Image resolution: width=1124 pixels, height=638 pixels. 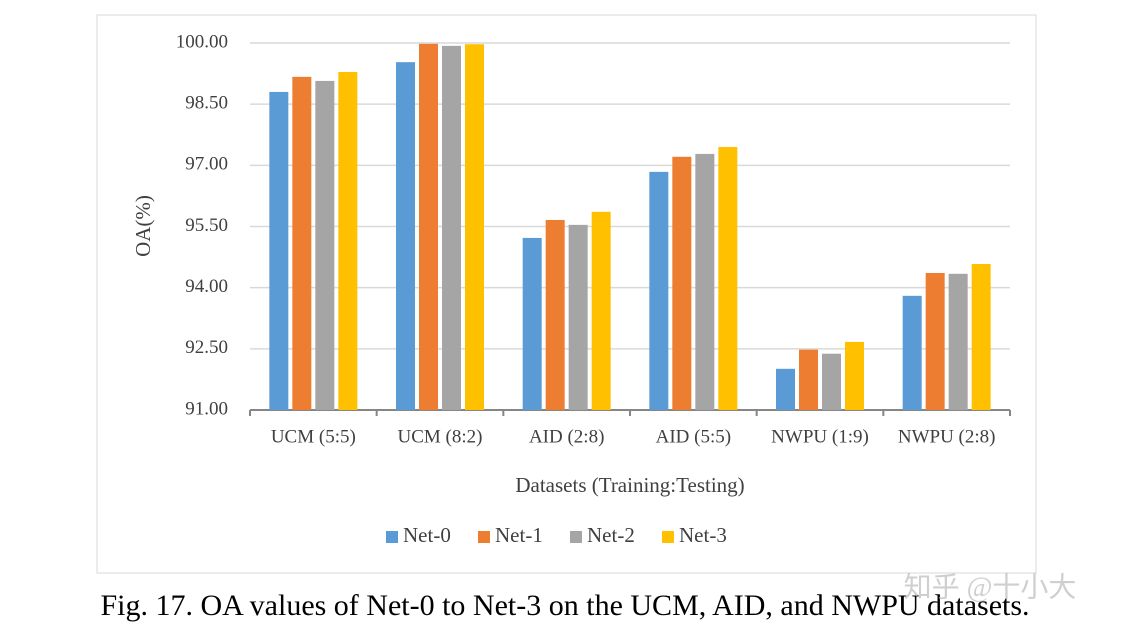 I want to click on y-tick-label: 98.50, so click(x=206, y=103).